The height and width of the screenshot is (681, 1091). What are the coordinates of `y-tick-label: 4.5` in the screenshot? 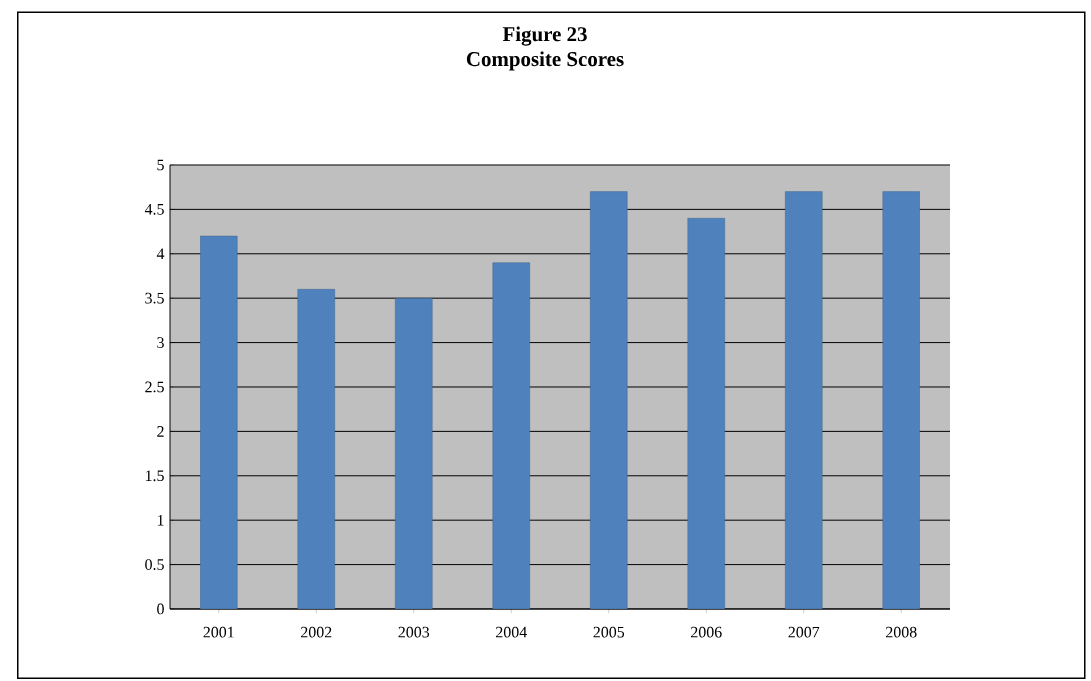 It's located at (154, 209).